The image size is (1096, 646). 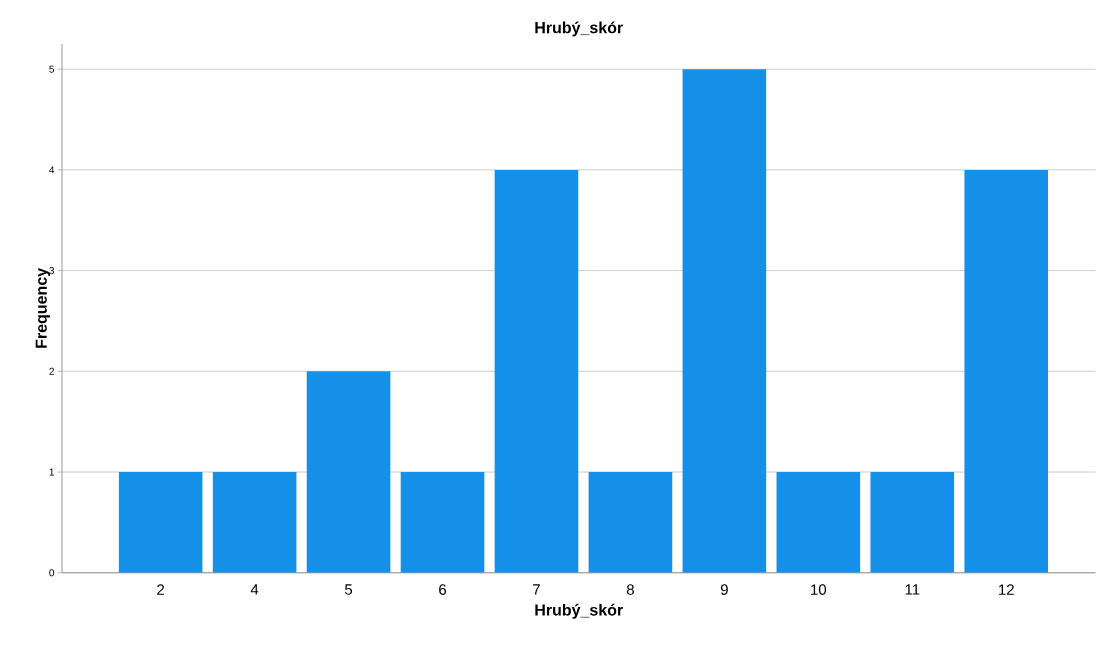 I want to click on y-tick-label: 2, so click(x=51, y=371).